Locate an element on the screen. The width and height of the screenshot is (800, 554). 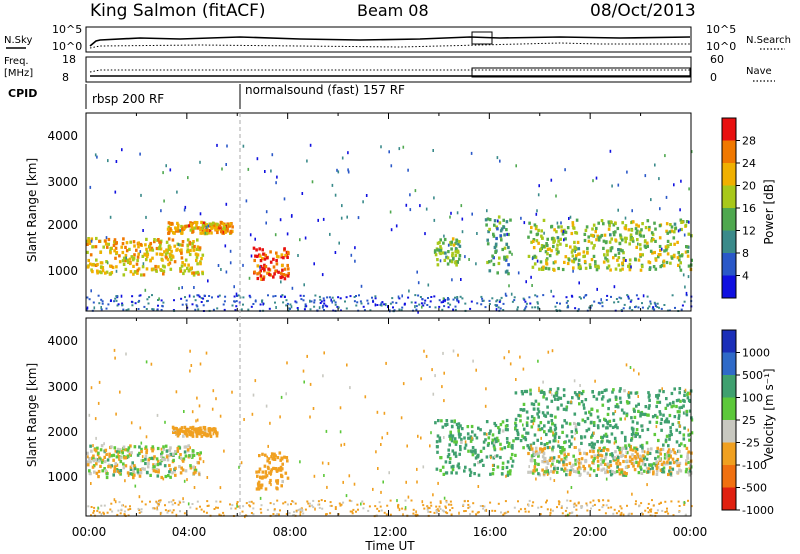
colorbar-tick-label: 20 is located at coordinates (749, 186).